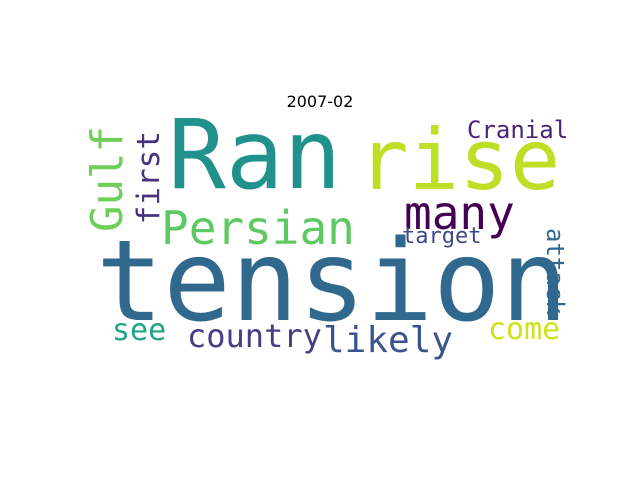  What do you see at coordinates (388, 340) in the screenshot?
I see `word-likely: likely` at bounding box center [388, 340].